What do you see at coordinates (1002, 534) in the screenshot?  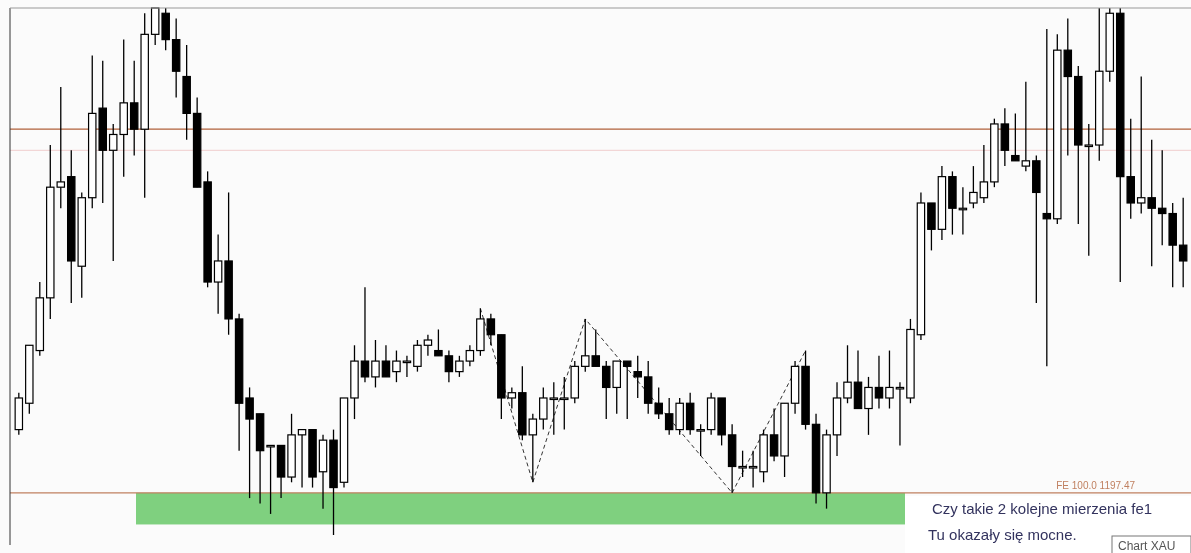 I see `annotation: Tu okazały się mocne.` at bounding box center [1002, 534].